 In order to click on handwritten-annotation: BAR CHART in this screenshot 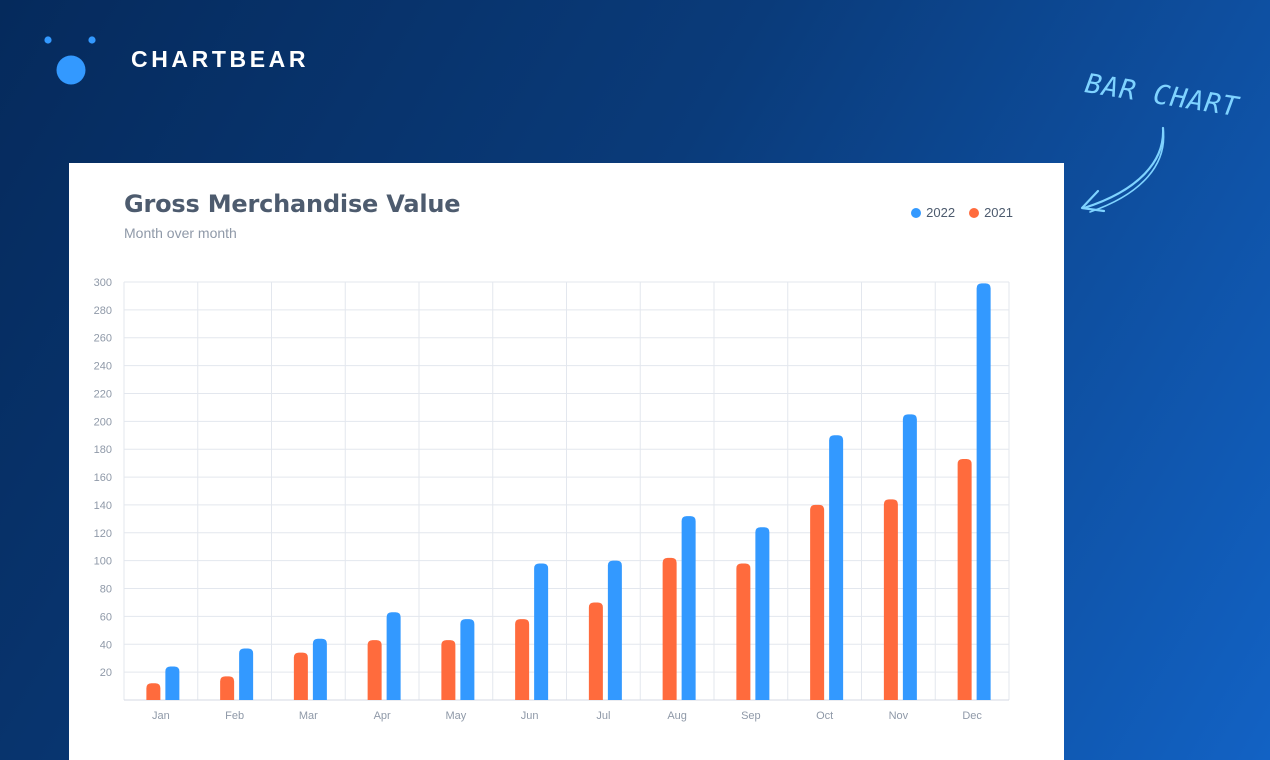, I will do `click(1161, 140)`.